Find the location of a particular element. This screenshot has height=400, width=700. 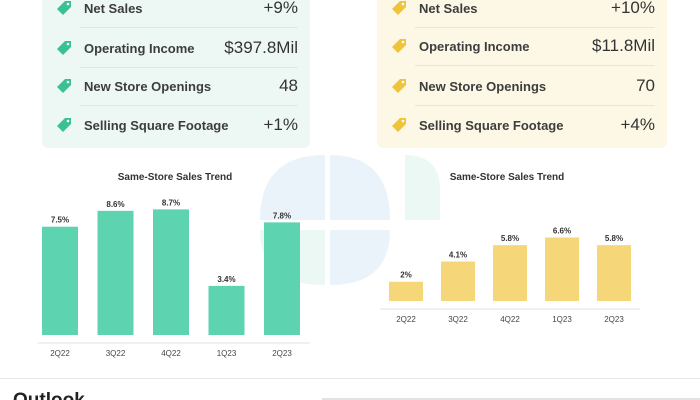

watermark-logo is located at coordinates (350, 220).